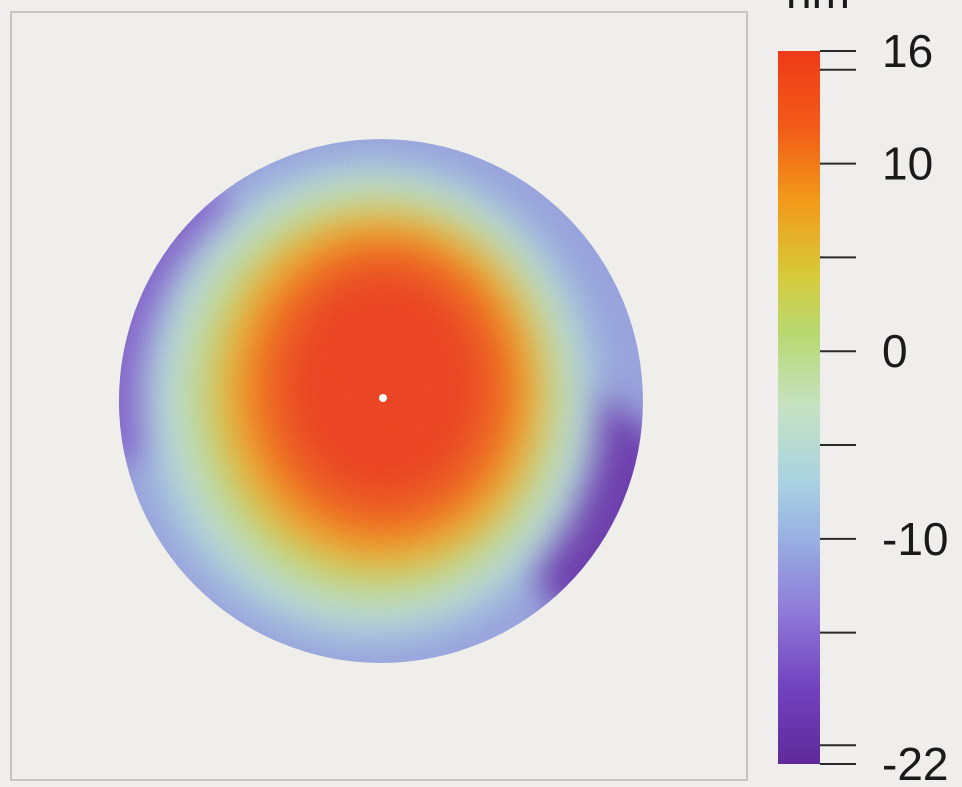 This screenshot has height=787, width=962. Describe the element at coordinates (915, 406) in the screenshot. I see `colorbar-tick-labels: 16 10 0 -10 -22` at that location.